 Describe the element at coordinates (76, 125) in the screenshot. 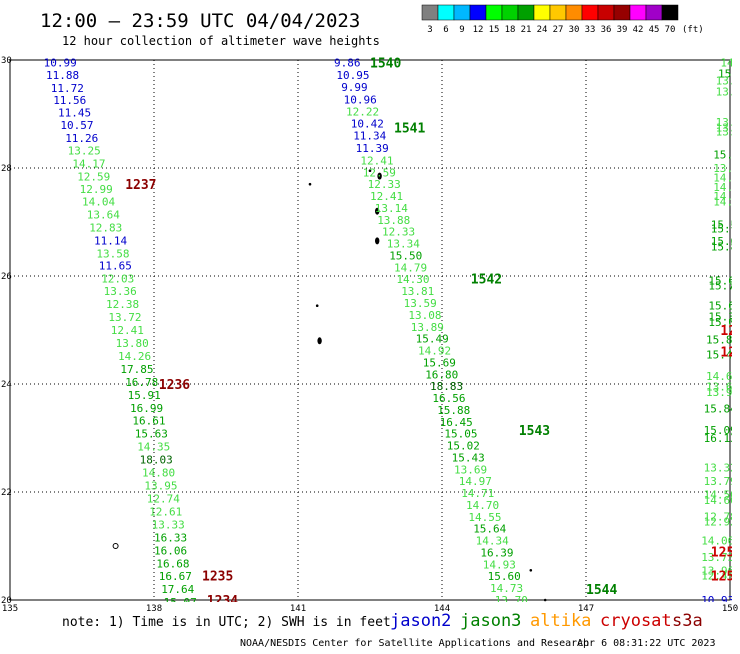

I see `swh-value-label: 10.57` at that location.